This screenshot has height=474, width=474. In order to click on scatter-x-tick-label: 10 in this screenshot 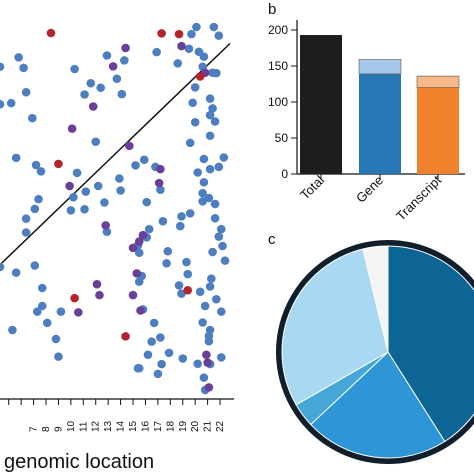, I will do `click(71, 426)`.